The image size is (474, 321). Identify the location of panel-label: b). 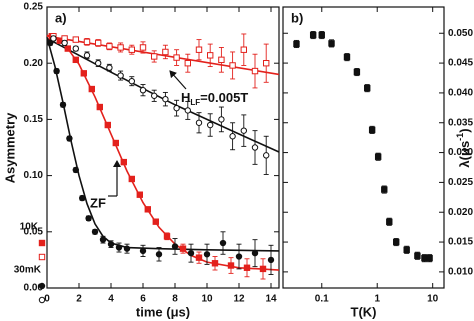
(297, 17).